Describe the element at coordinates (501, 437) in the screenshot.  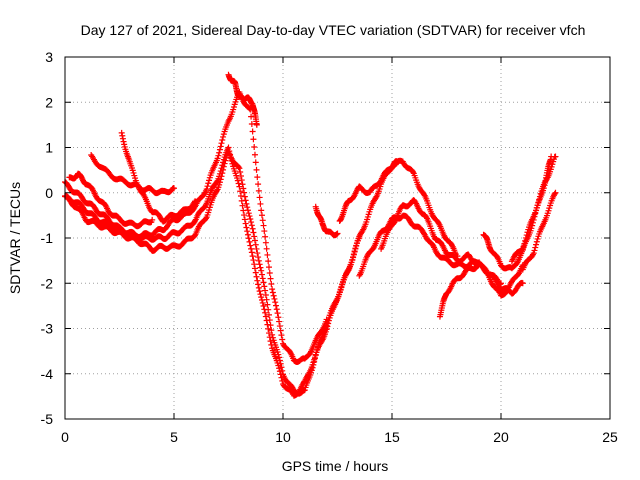
I see `x-tick-label: 20` at that location.